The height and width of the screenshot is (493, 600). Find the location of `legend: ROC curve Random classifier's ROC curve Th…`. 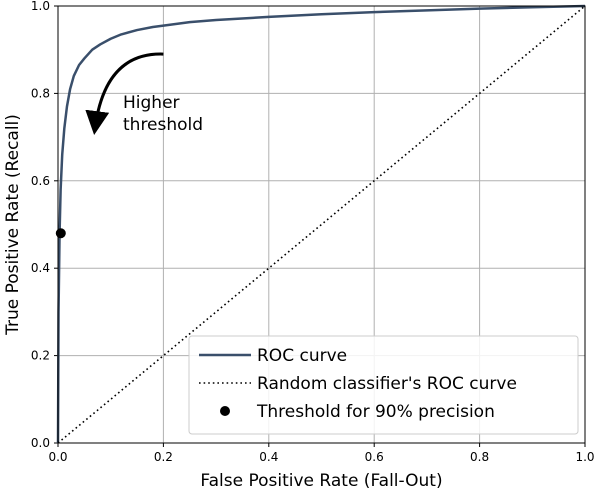

legend: ROC curve Random classifier's ROC curve Th… is located at coordinates (383, 385).